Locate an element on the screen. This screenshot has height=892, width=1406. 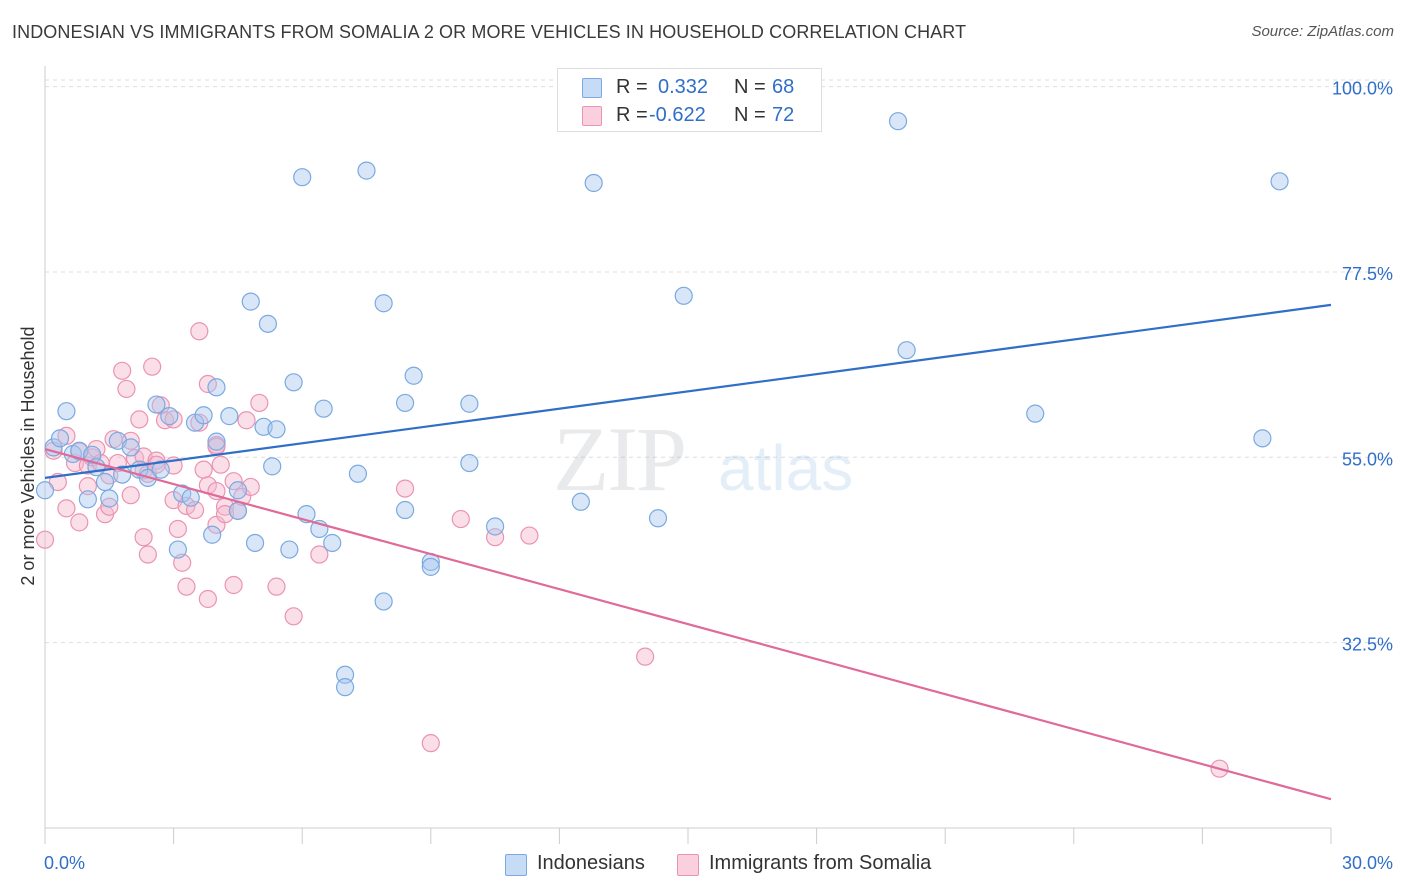
stats-row-somalia: R = -0.622 N = 72 is located at coordinates (689, 115).